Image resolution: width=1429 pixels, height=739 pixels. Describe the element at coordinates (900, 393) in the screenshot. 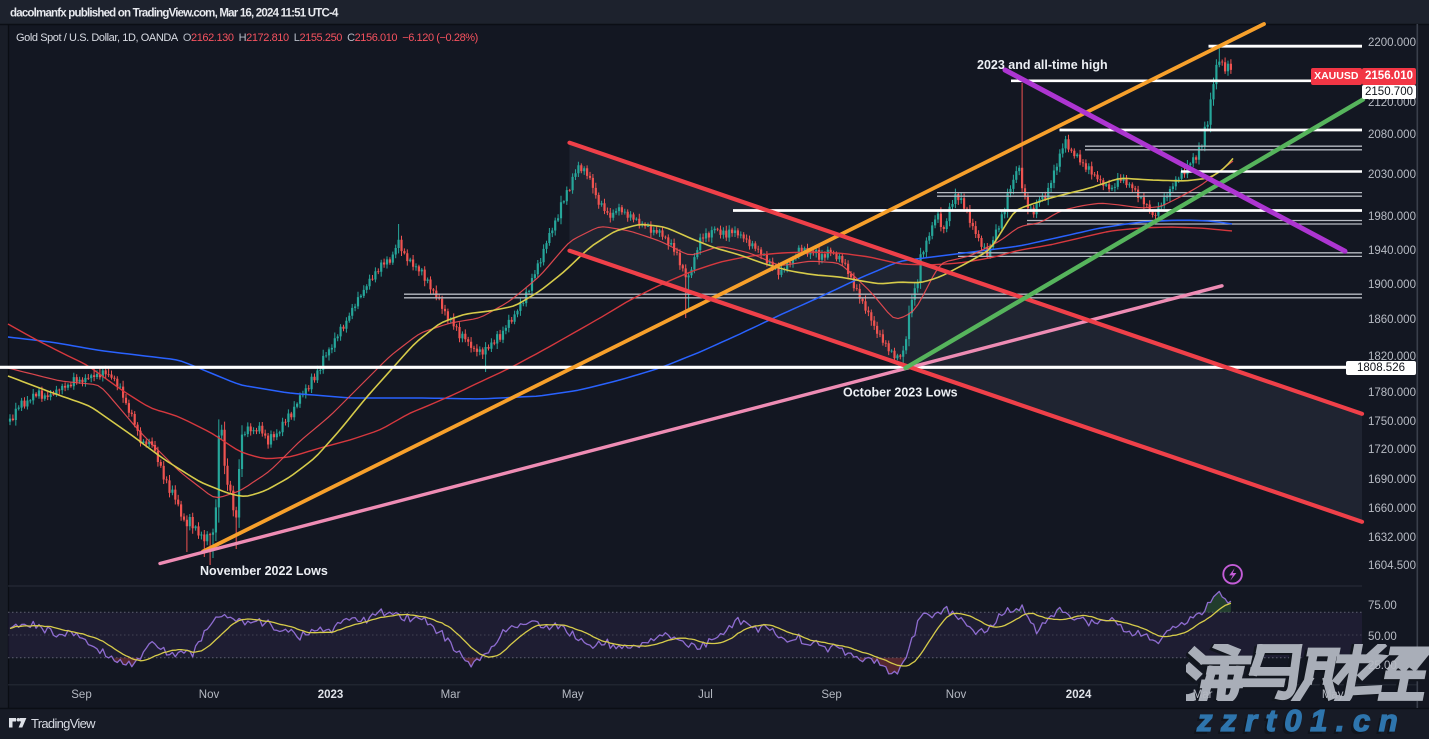

I see `svg-text: October 2023 Lows` at that location.